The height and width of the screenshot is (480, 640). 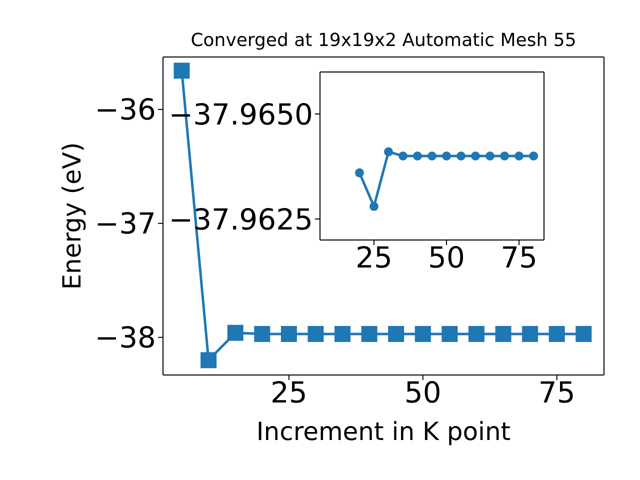 What do you see at coordinates (384, 40) in the screenshot?
I see `chart-title: Converged at 19x19x2 Automatic Mesh 55` at bounding box center [384, 40].